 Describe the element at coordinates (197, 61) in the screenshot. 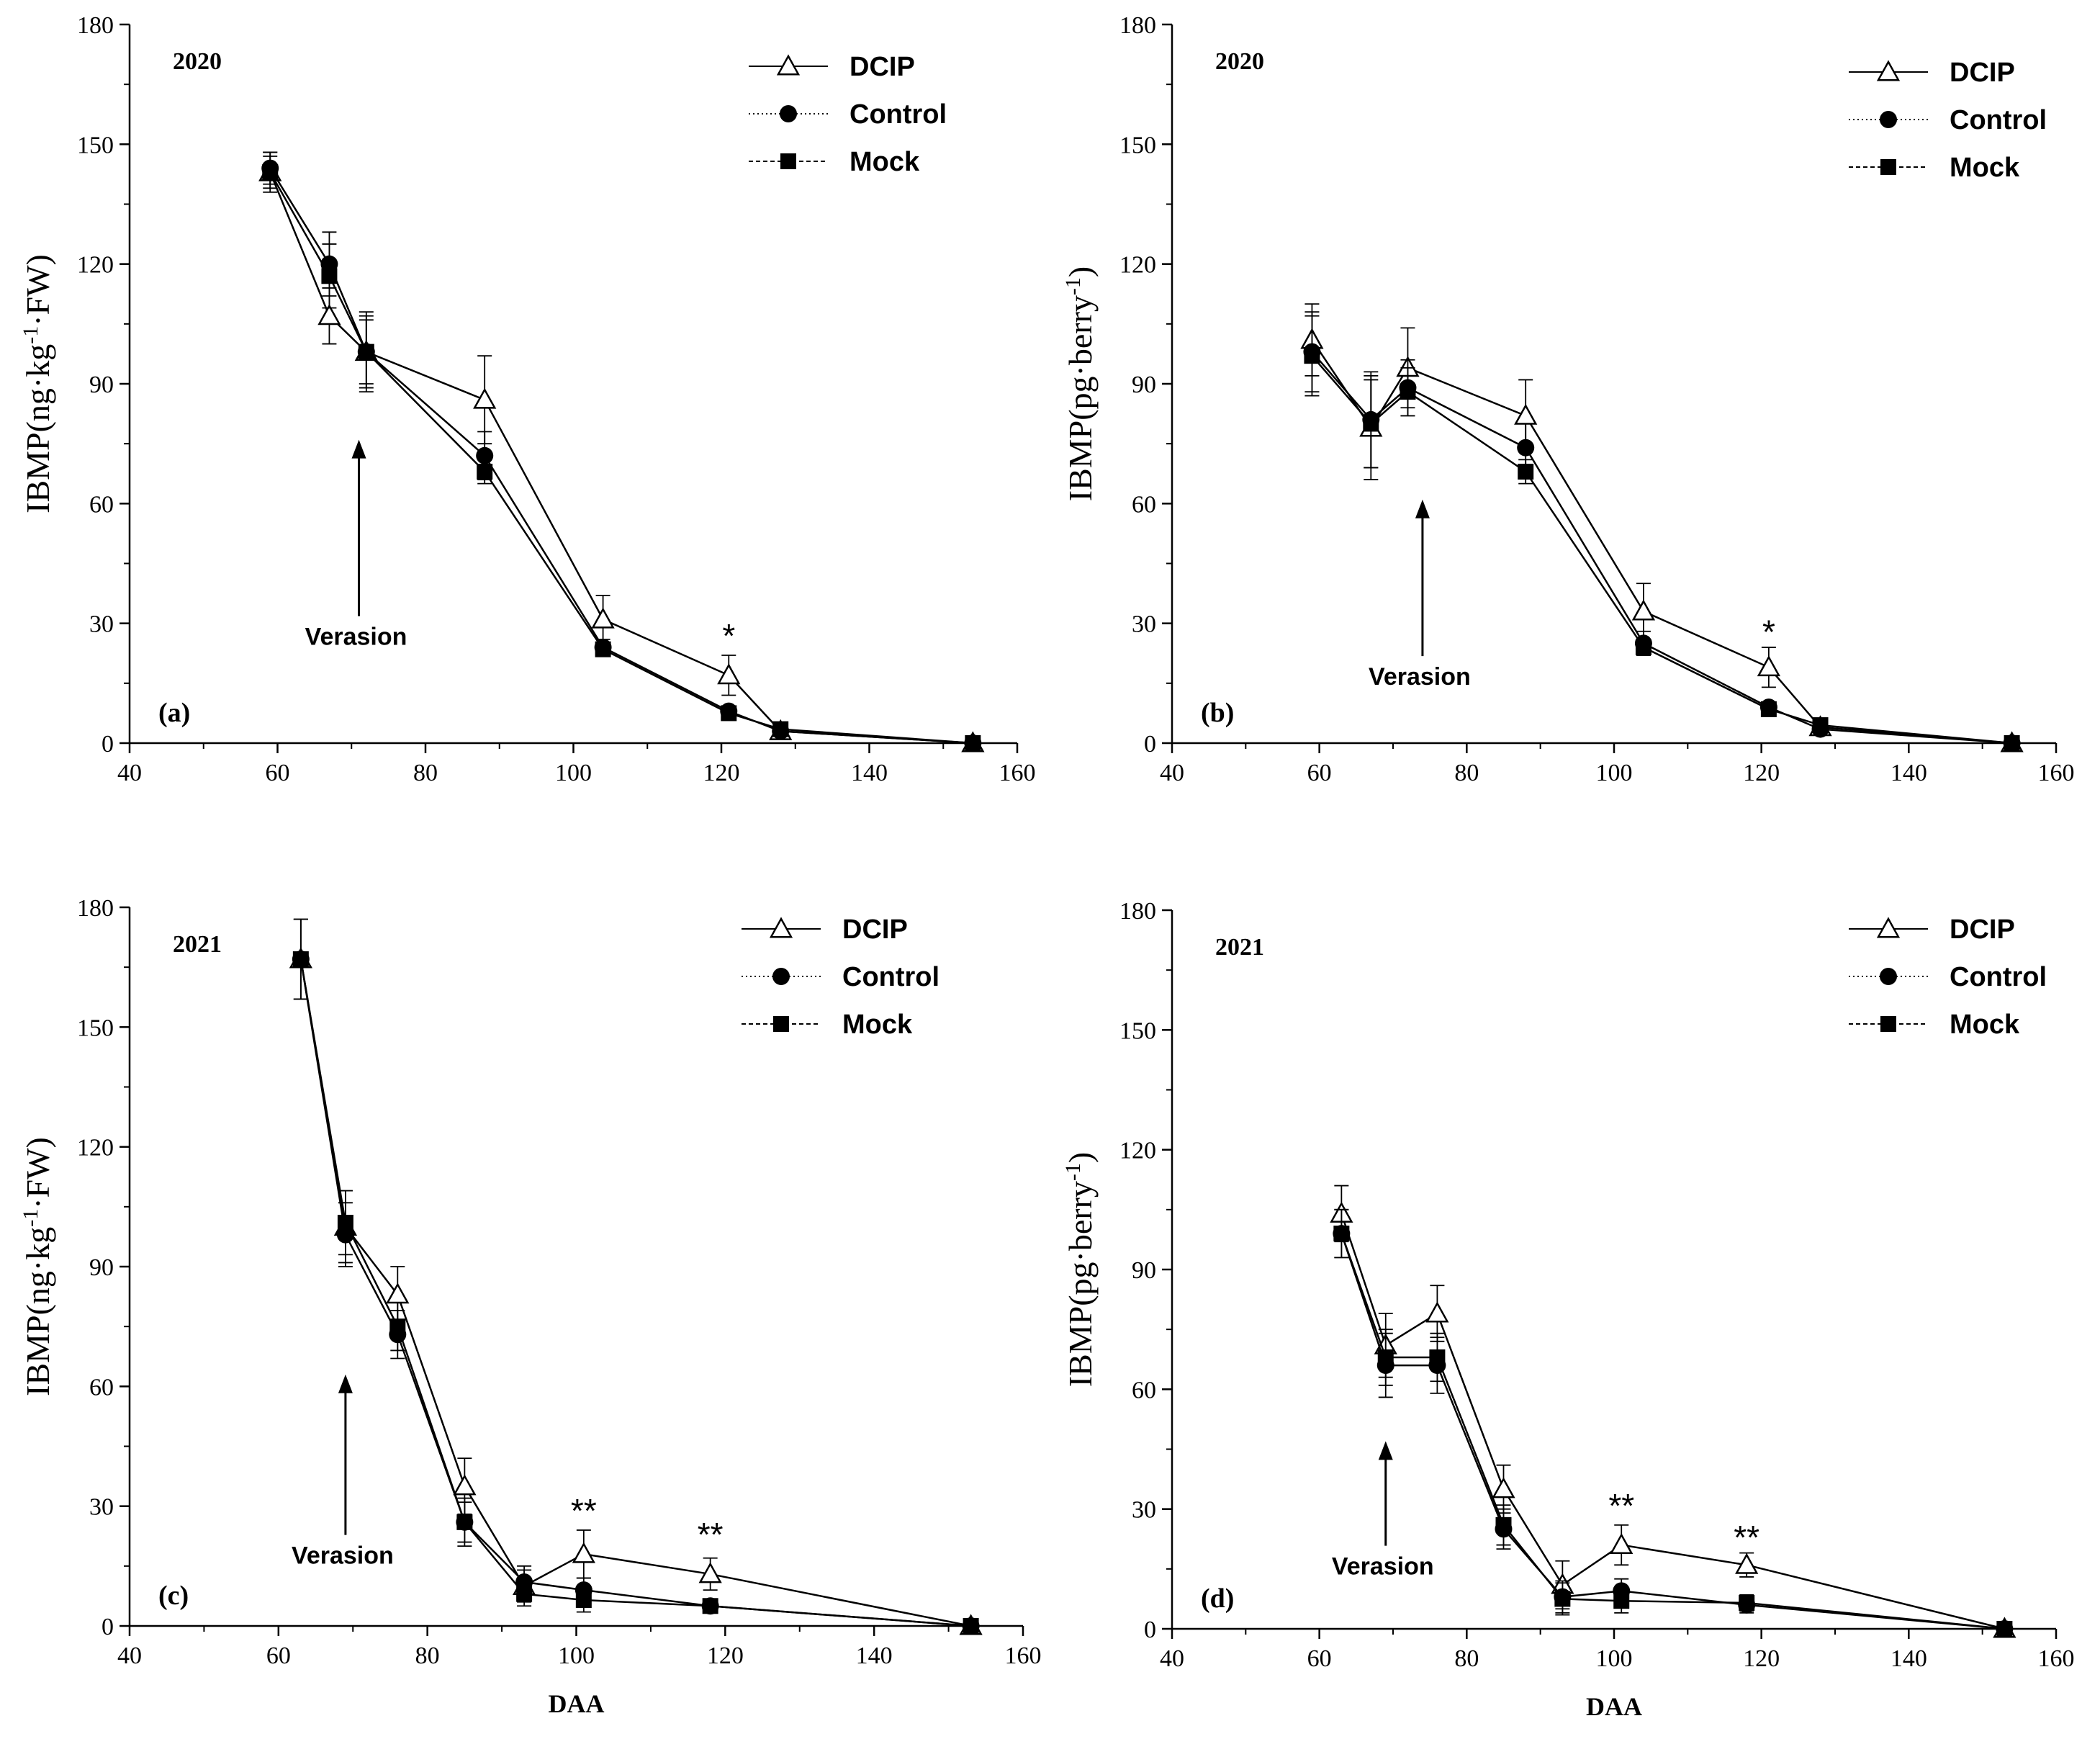

I see `year-label: 2020` at that location.